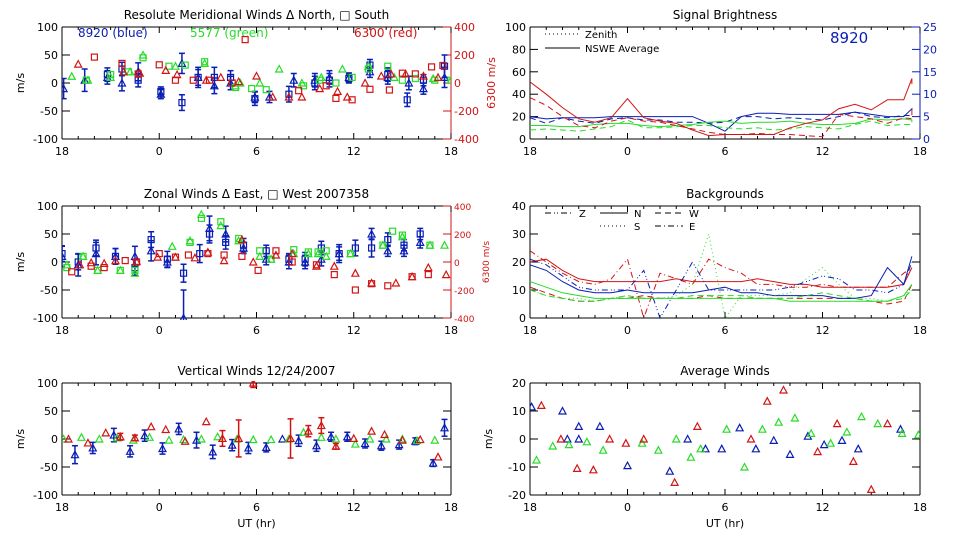 This screenshot has height=540, width=960. Describe the element at coordinates (721, 276) in the screenshot. I see `backgrounds-data` at that location.